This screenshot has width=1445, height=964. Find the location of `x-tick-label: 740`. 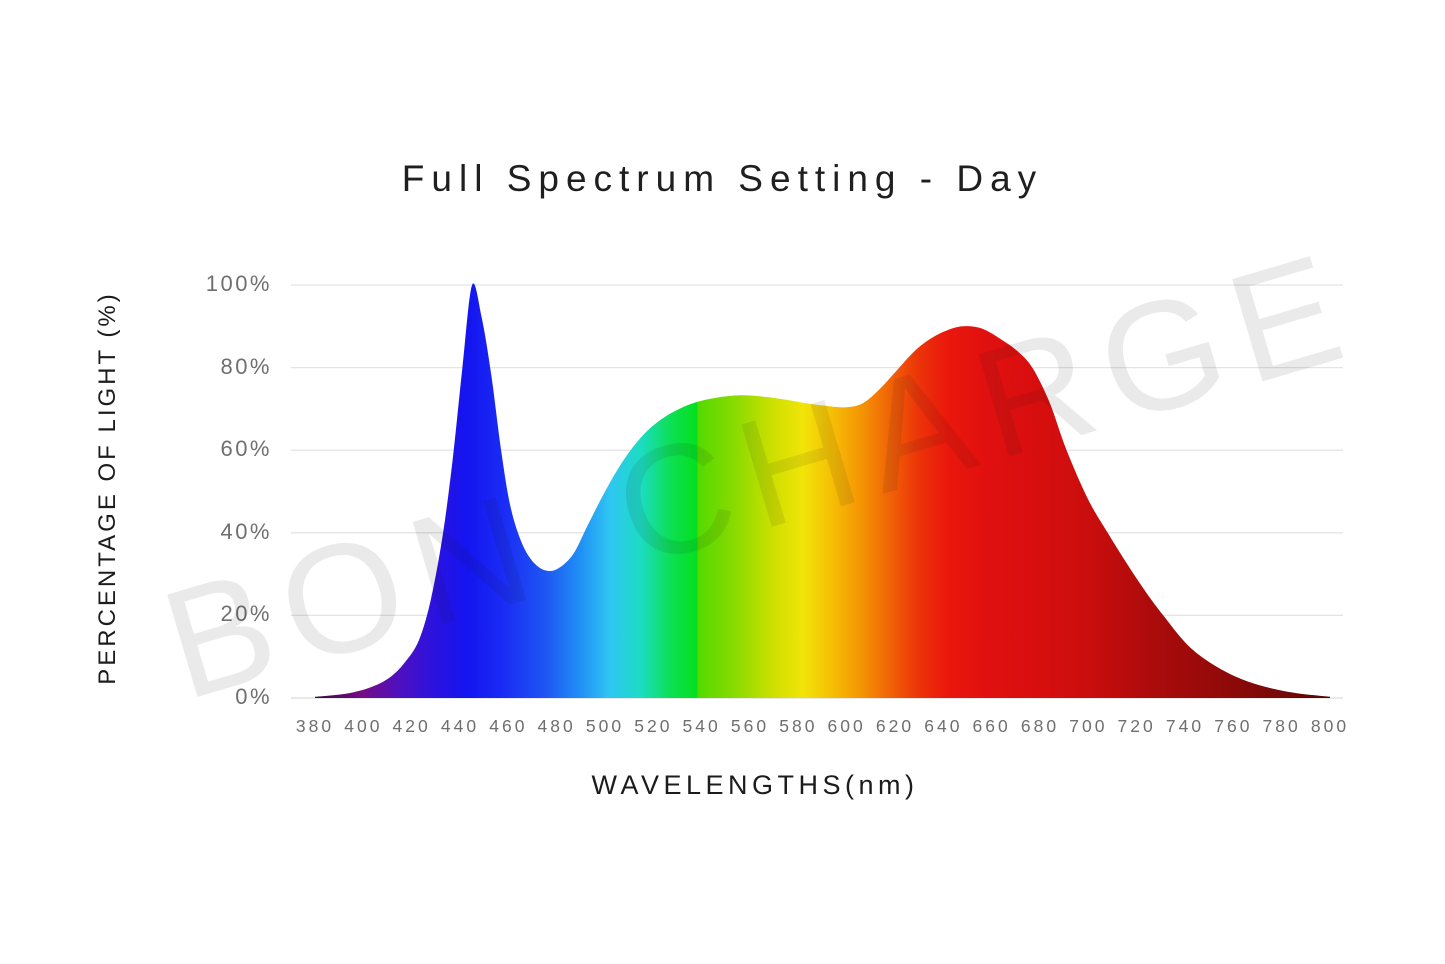

x-tick-label: 740 is located at coordinates (1185, 726).